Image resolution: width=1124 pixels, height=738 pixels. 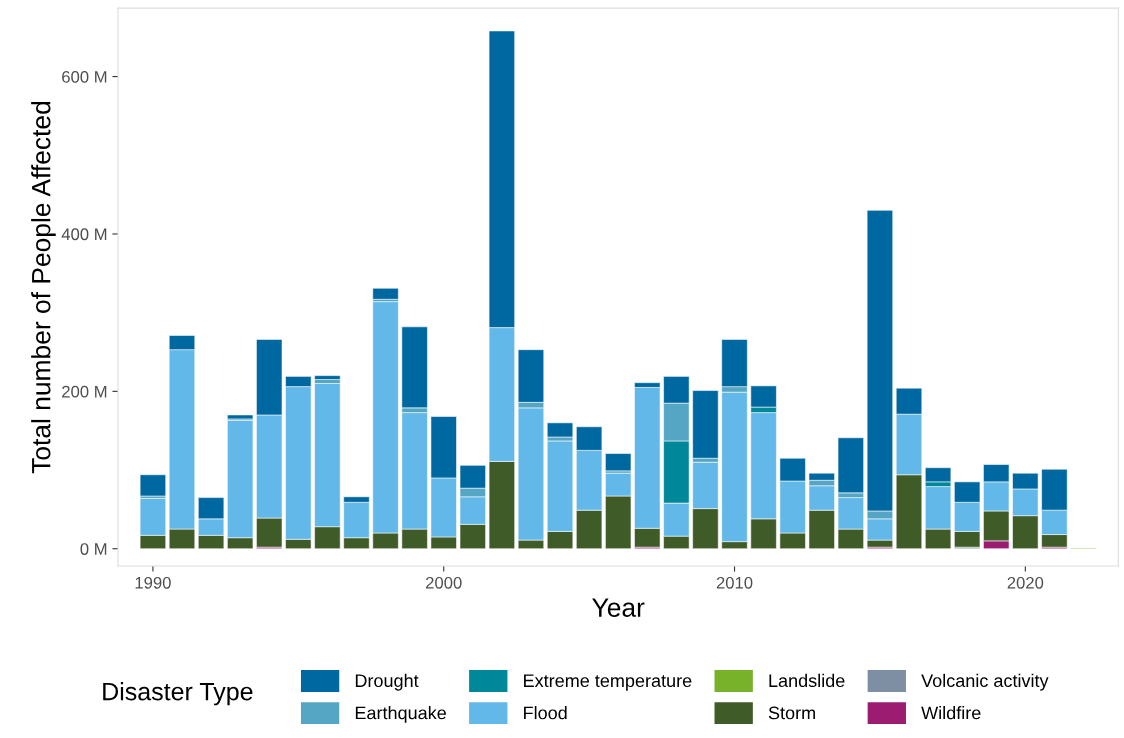 What do you see at coordinates (807, 680) in the screenshot?
I see `legend-label: Landslide` at bounding box center [807, 680].